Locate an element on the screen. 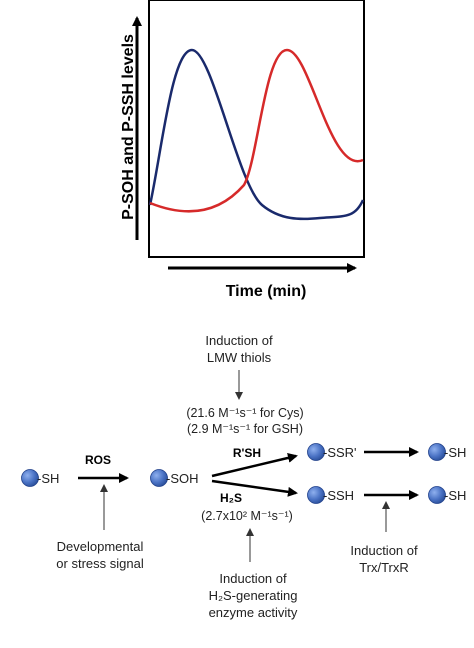 The height and width of the screenshot is (648, 474). induction-trx-line1: Induction of is located at coordinates (384, 550).